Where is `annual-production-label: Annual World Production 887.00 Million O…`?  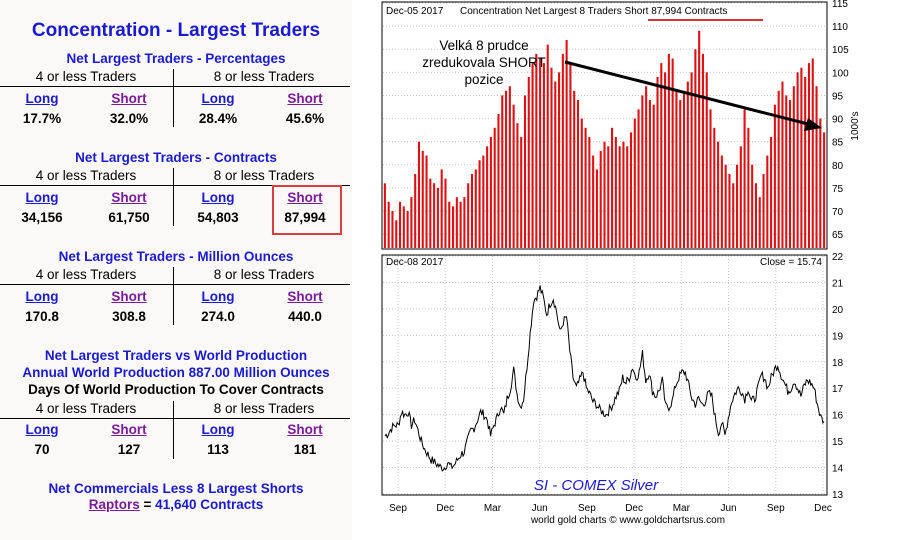
annual-production-label: Annual World Production 887.00 Million O… is located at coordinates (176, 372).